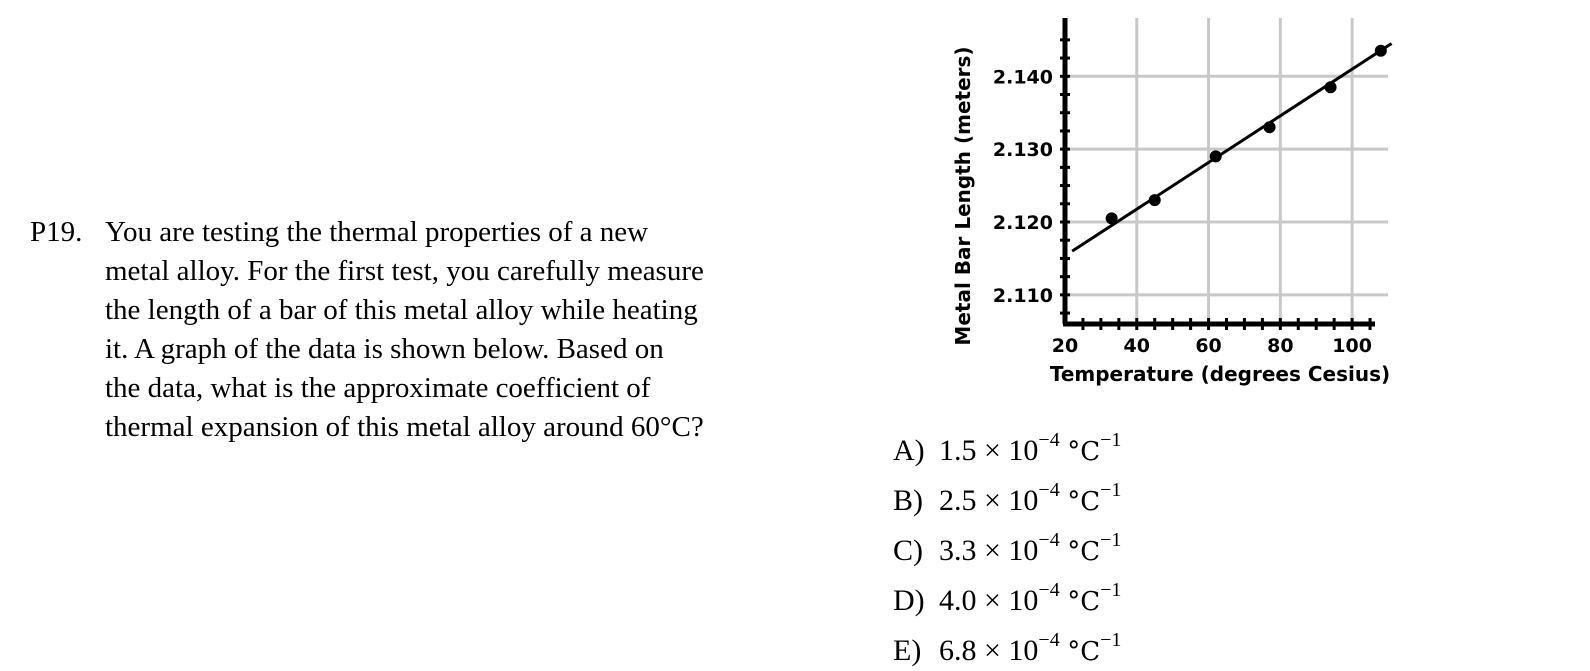 This screenshot has height=671, width=1590. I want to click on choice-c: C) 3.3 × 10−4 °C−1, so click(1007, 546).